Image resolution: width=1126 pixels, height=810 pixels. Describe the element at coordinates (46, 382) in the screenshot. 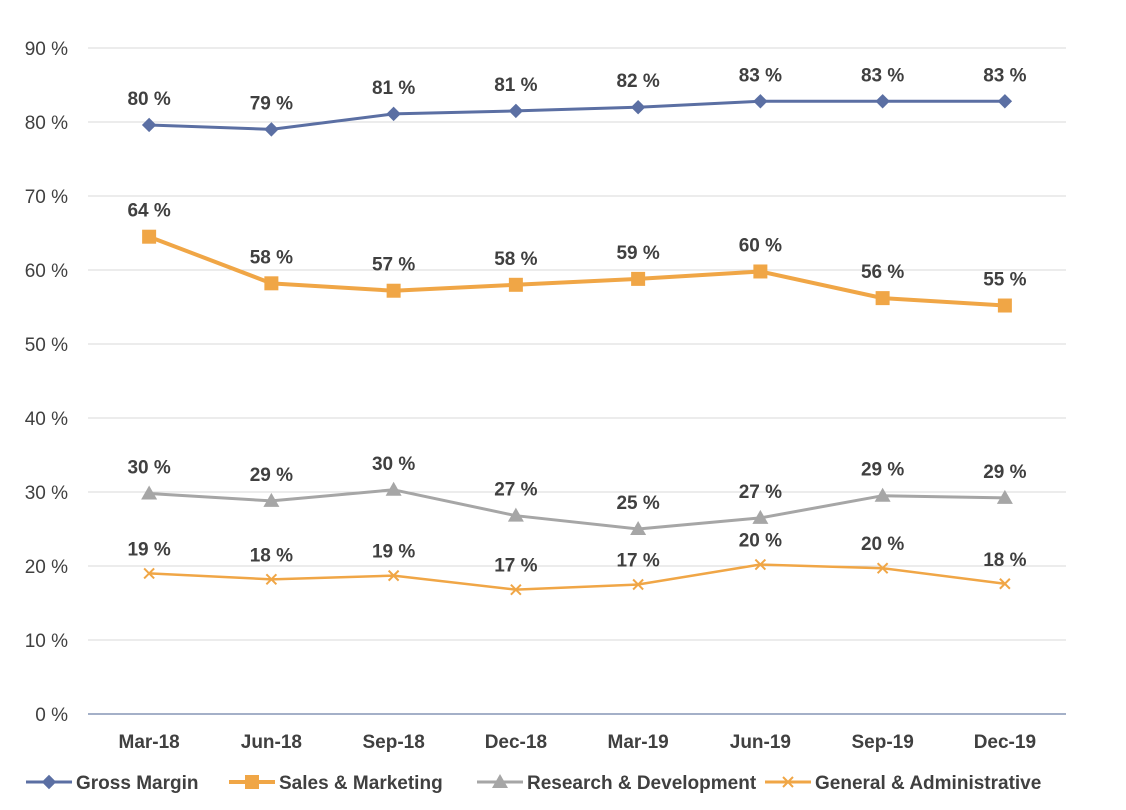

I see `y-axis: 0 % 10 % 20 % 30 % 40 % 50 % 60 % 70 % 80 % 90 %` at that location.